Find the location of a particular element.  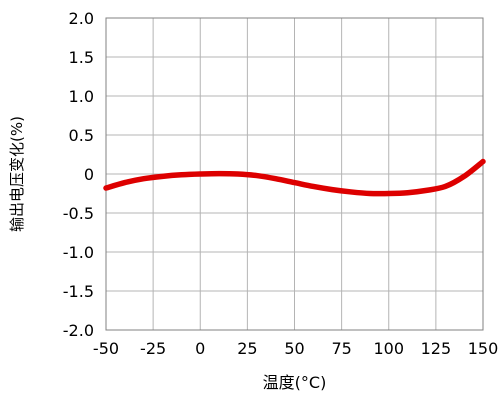

series-line is located at coordinates (294, 177).